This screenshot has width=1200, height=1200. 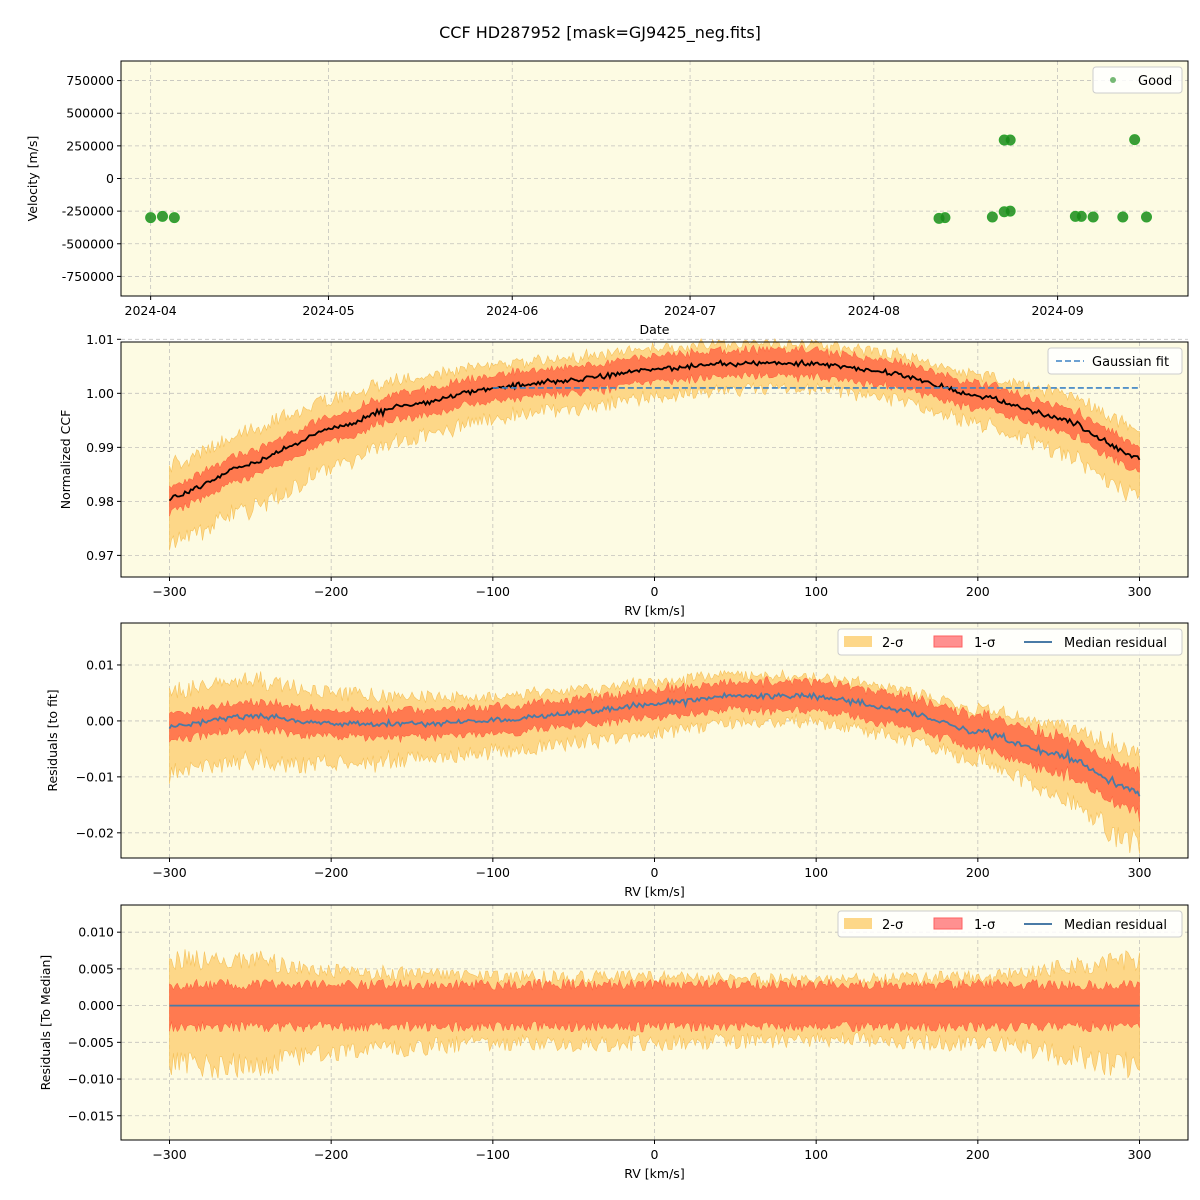 I want to click on y-tick-label: 1.01, so click(x=100, y=339).